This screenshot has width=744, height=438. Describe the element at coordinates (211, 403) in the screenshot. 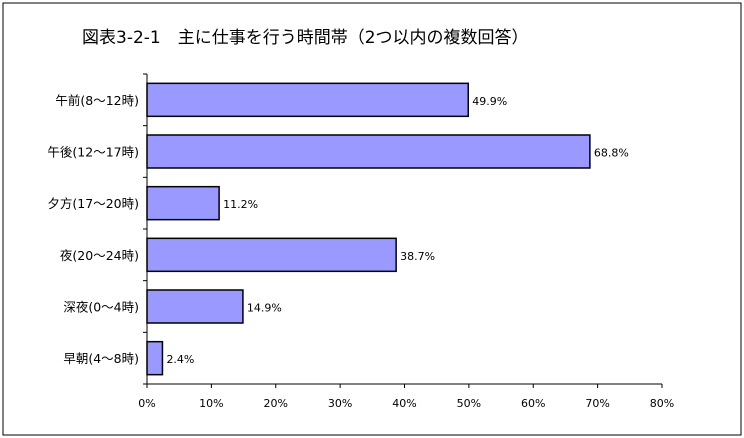

I see `x-tick-label: 10%` at that location.